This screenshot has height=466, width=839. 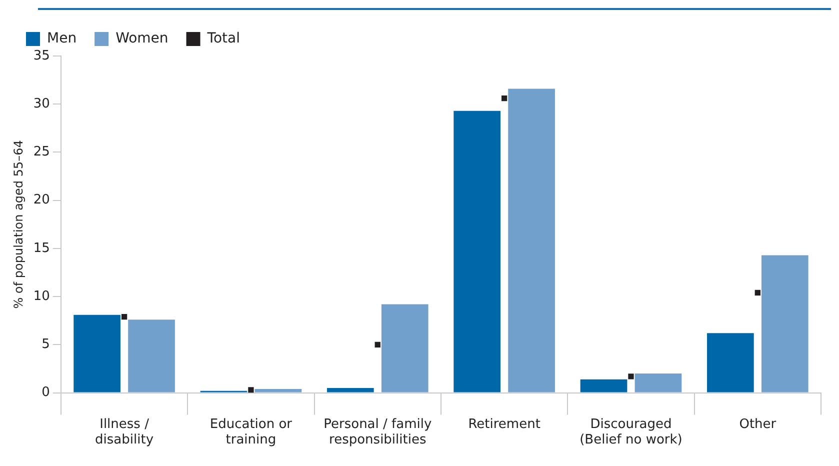 What do you see at coordinates (41, 152) in the screenshot?
I see `y-tick-label: 25` at bounding box center [41, 152].